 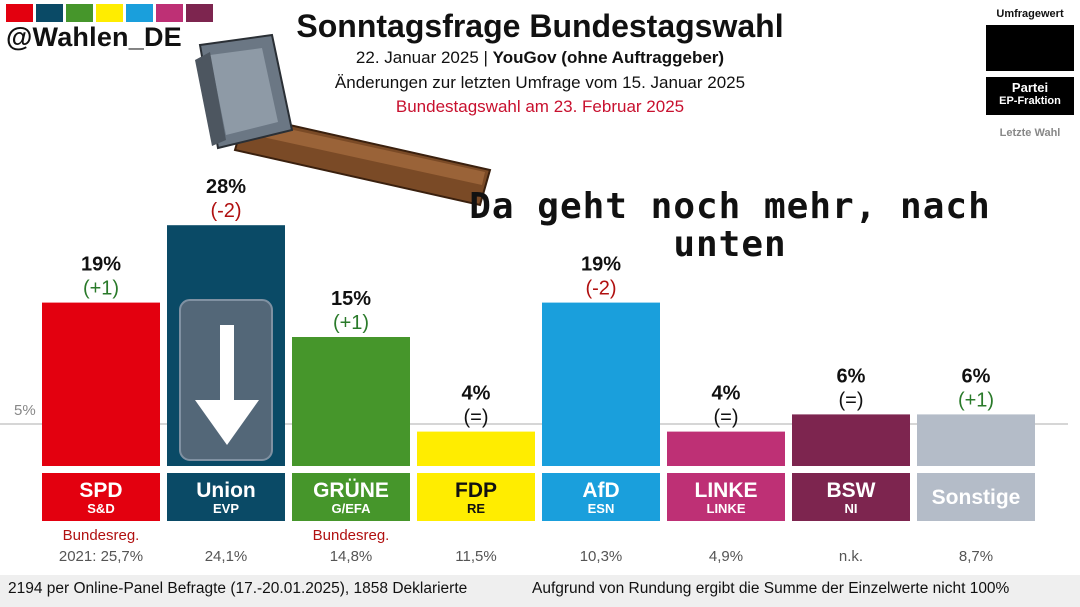 What do you see at coordinates (476, 448) in the screenshot?
I see `bar-fdp` at bounding box center [476, 448].